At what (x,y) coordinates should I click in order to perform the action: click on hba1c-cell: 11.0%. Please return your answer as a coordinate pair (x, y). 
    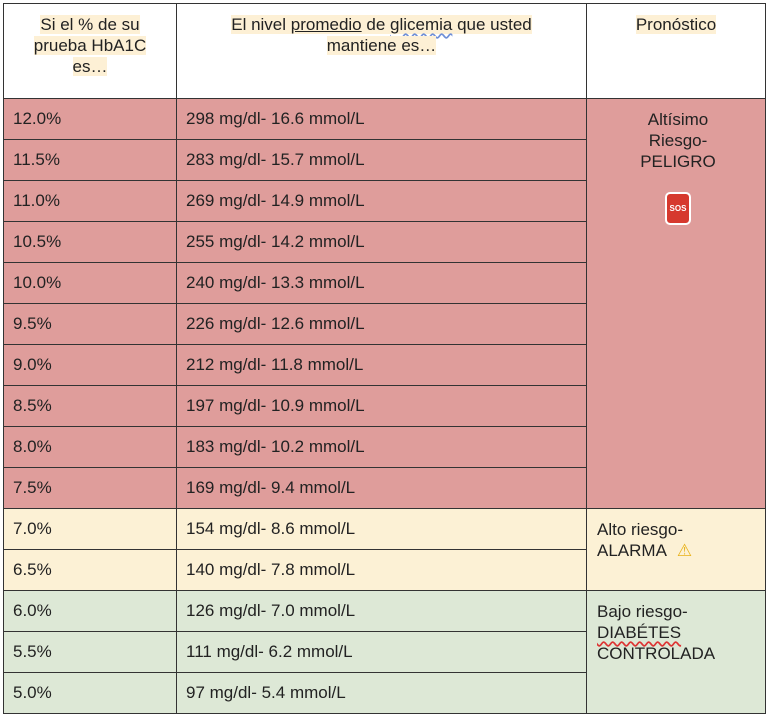
    Looking at the image, I should click on (90, 201).